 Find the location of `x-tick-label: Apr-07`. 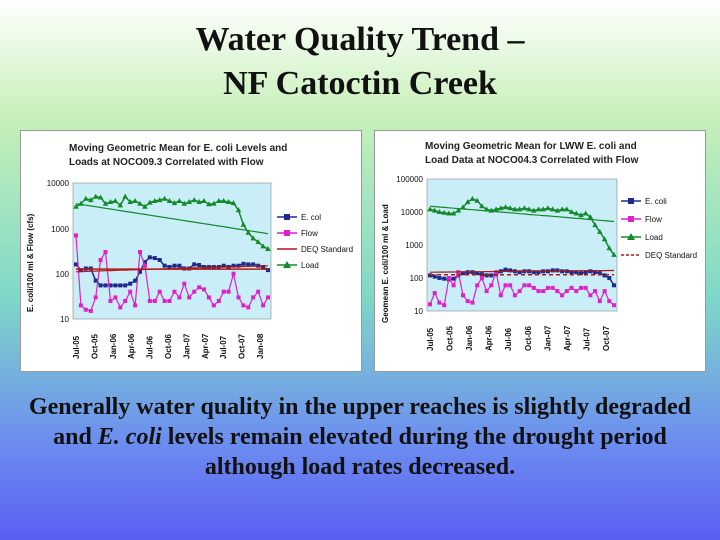

x-tick-label: Apr-07 is located at coordinates (205, 346).